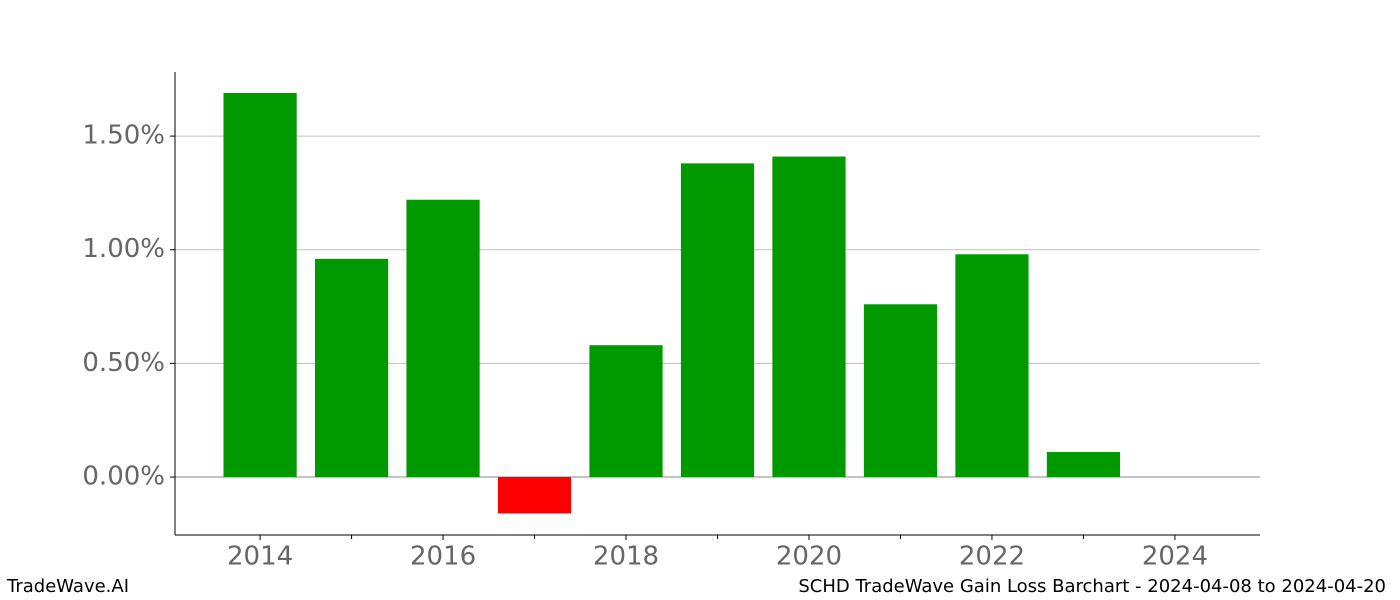 This screenshot has width=1400, height=600. What do you see at coordinates (626, 557) in the screenshot?
I see `x-tick-label: 2018` at bounding box center [626, 557].